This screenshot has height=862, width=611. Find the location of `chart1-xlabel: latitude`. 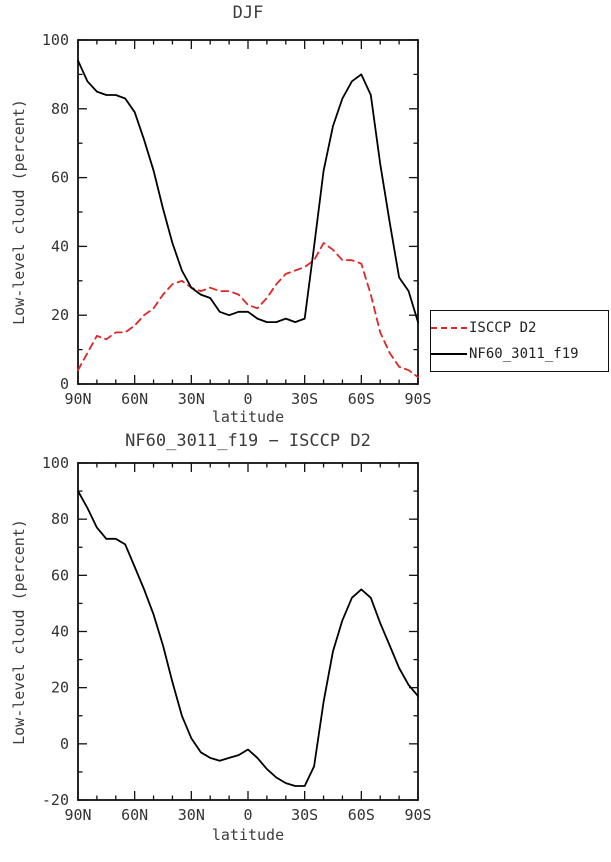

chart1-xlabel: latitude is located at coordinates (248, 835).